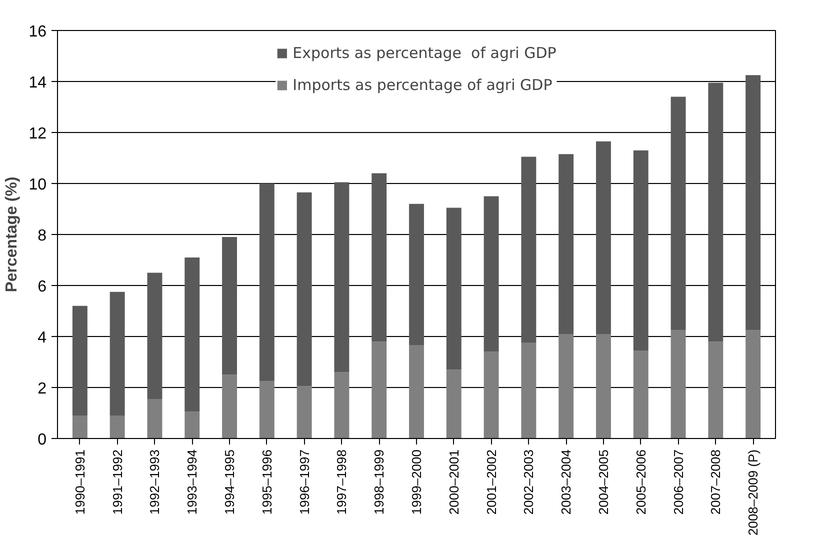 The width and height of the screenshot is (839, 542). Describe the element at coordinates (192, 482) in the screenshot. I see `x-tick-label: 1993–1994` at that location.